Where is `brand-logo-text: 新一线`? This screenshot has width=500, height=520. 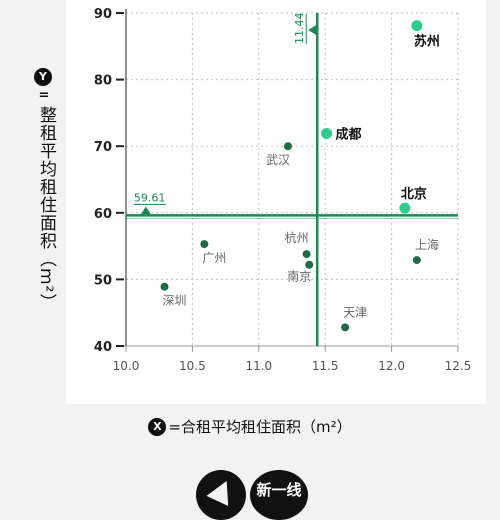
brand-logo-text: 新一线 is located at coordinates (279, 495).